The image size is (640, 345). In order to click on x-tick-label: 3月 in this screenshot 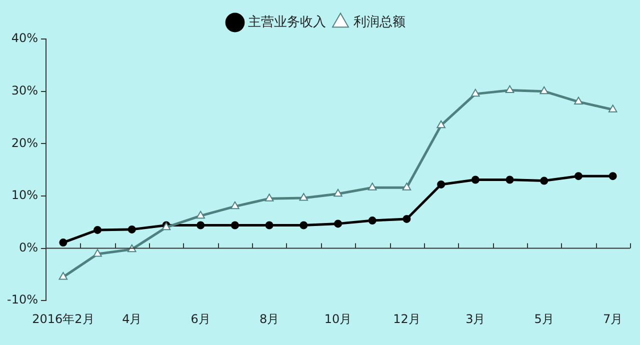, I will do `click(476, 319)`.